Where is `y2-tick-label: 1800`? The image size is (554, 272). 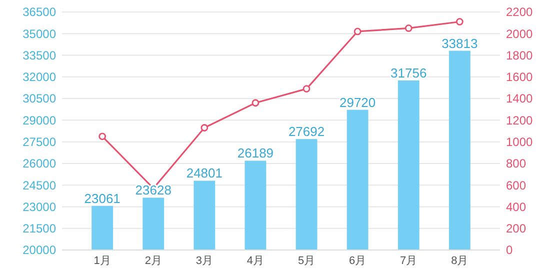
y2-tick-label: 1800 is located at coordinates (520, 55).